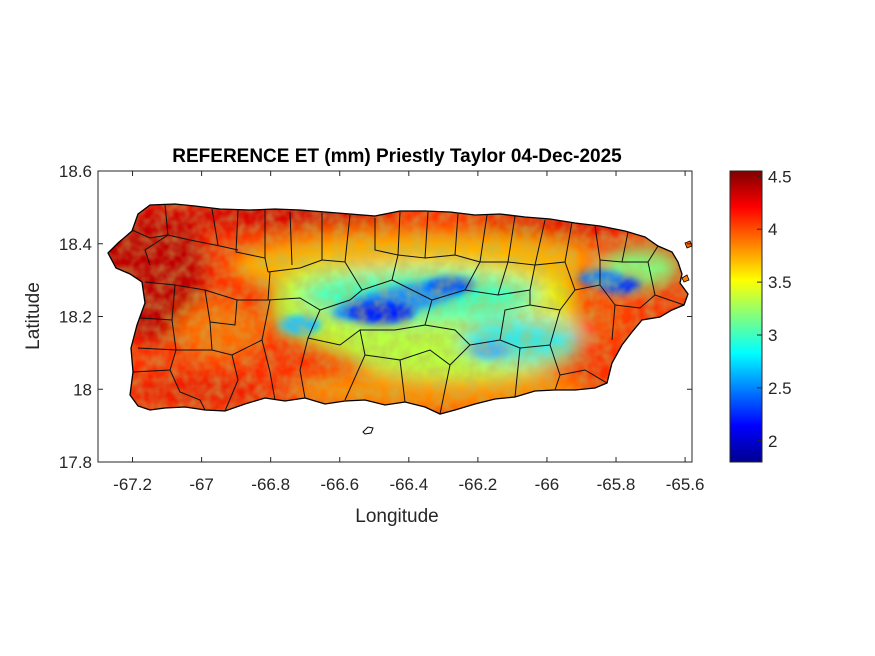  I want to click on y-tick-label: 17.8, so click(75, 462).